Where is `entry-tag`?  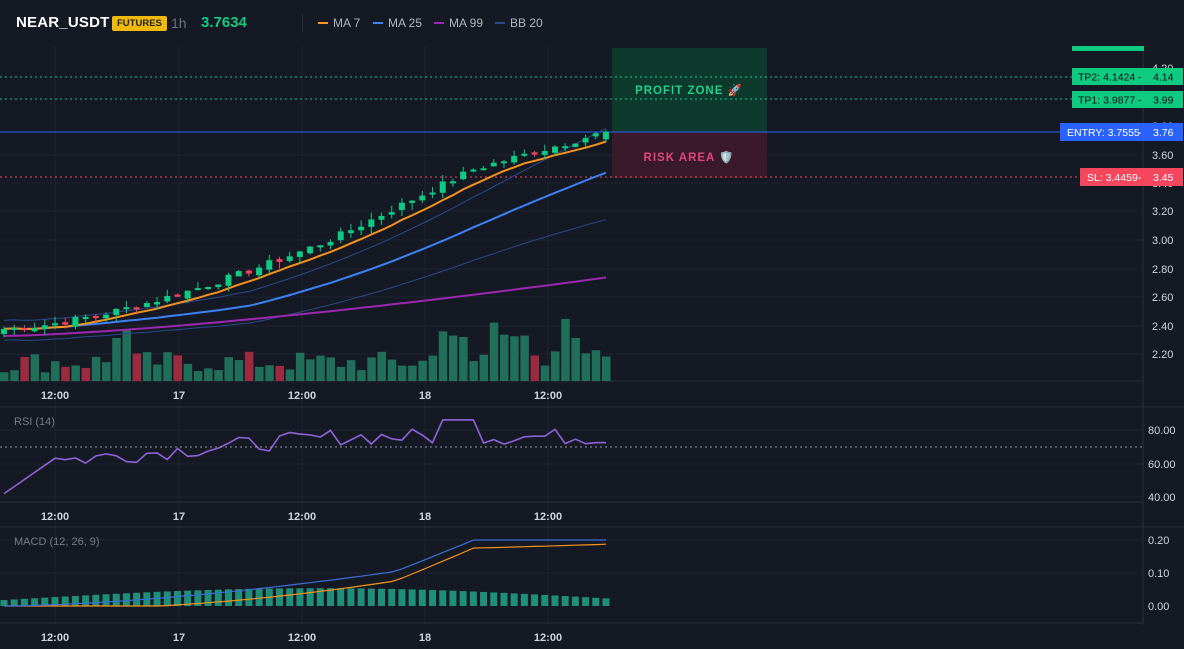 entry-tag is located at coordinates (1121, 132).